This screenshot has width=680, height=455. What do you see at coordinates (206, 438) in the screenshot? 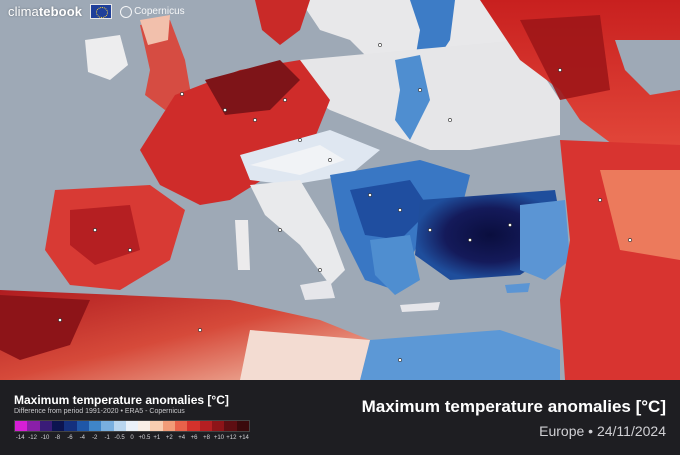
I see `color-scale-tick-label: +8` at bounding box center [206, 438].